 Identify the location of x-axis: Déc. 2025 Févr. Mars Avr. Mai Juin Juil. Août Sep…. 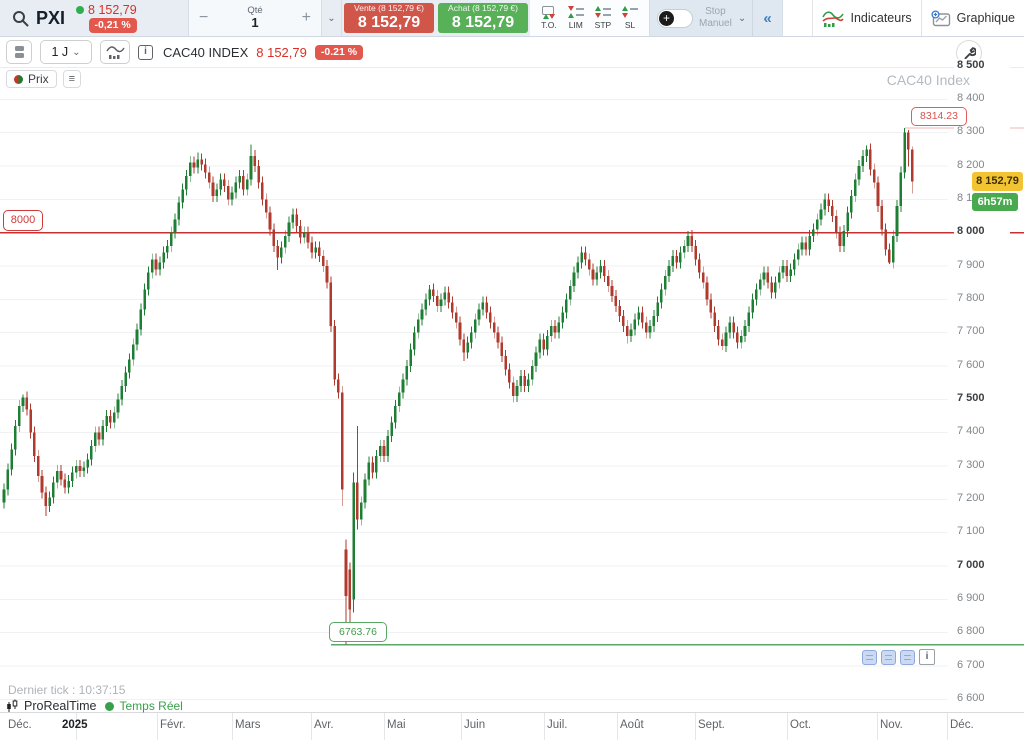
(512, 726).